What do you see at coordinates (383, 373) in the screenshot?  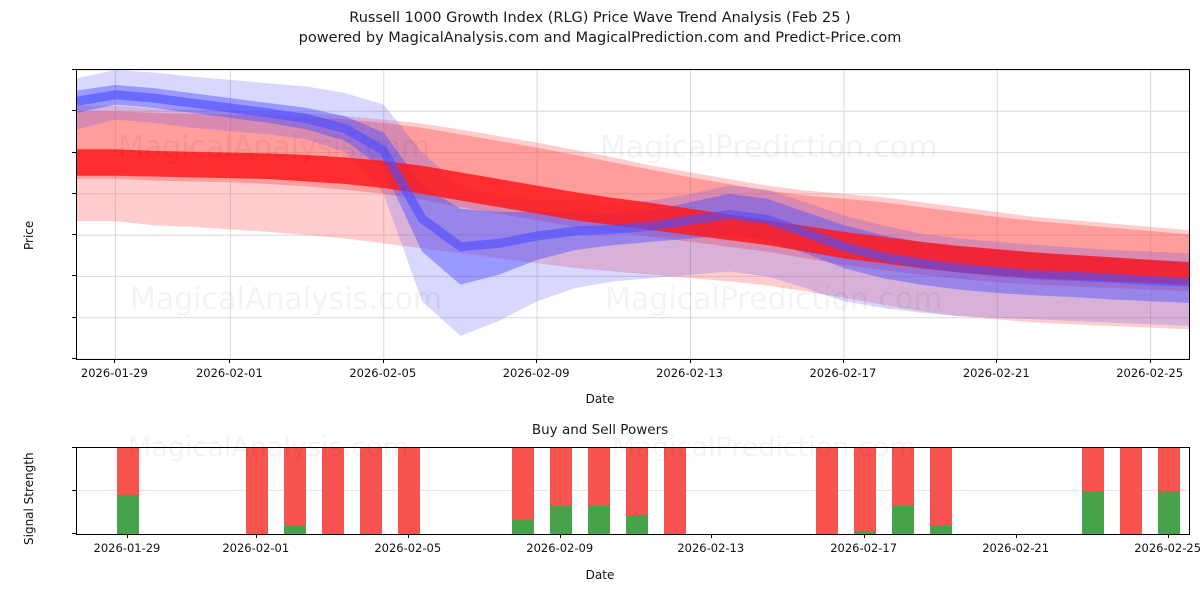 I see `price-x-tick-label: 2026-02-05` at bounding box center [383, 373].